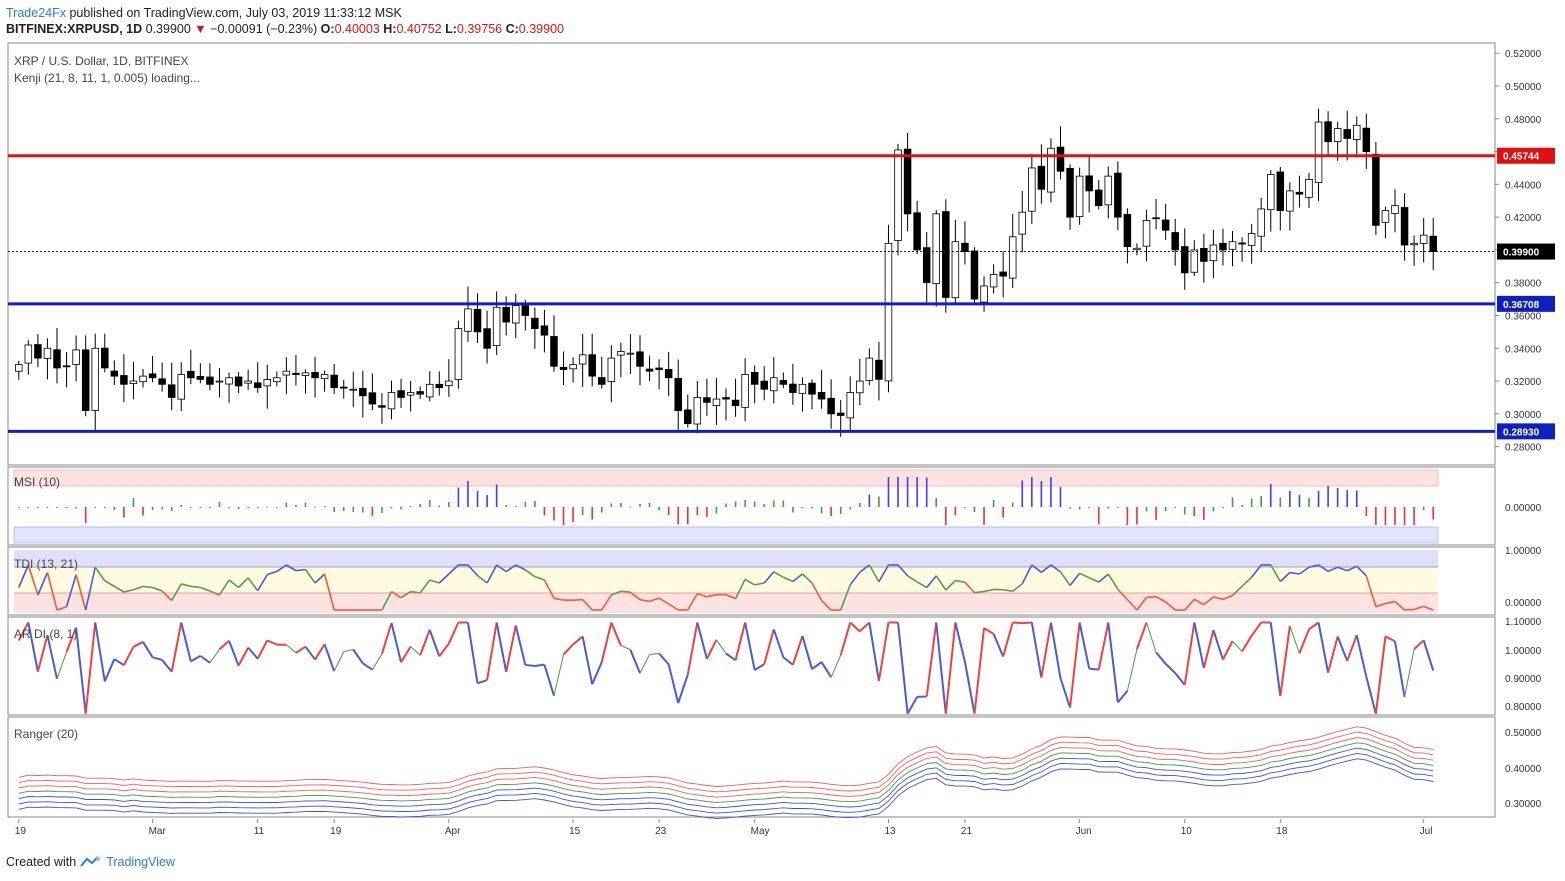 This screenshot has width=1565, height=881. What do you see at coordinates (726, 668) in the screenshot?
I see `ardi-line` at bounding box center [726, 668].